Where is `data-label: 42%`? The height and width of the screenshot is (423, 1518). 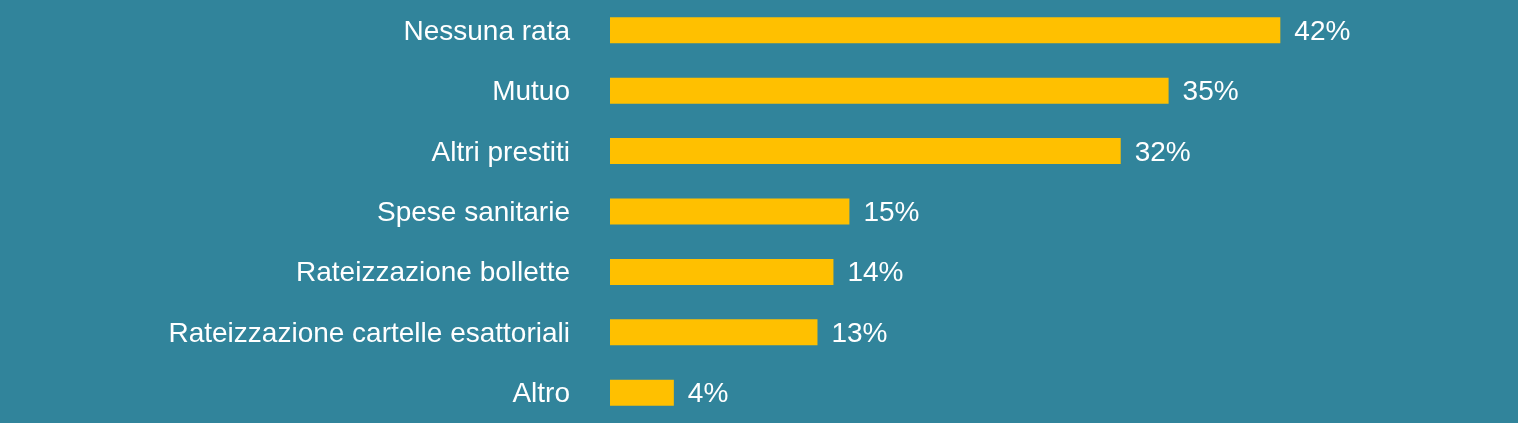
data-label: 42% is located at coordinates (1322, 30).